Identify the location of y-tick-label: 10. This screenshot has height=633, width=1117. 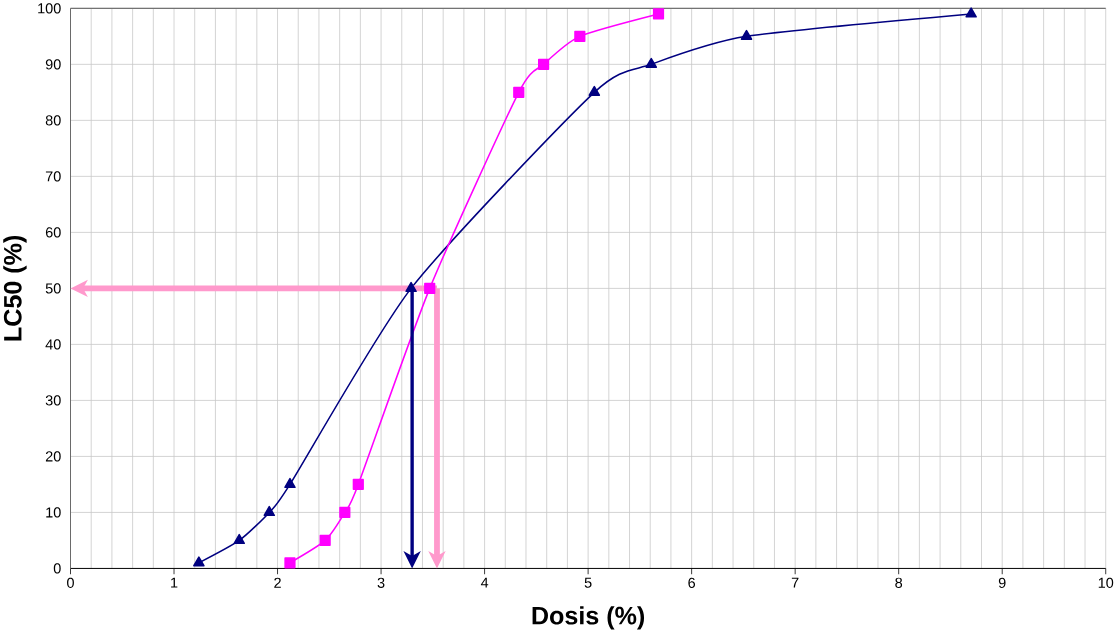
(53, 512).